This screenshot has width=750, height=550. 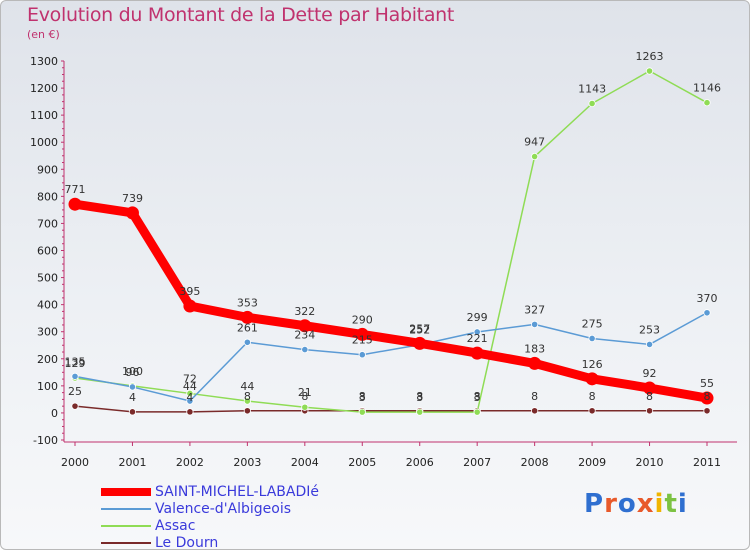 I want to click on data-label: 327, so click(x=534, y=309).